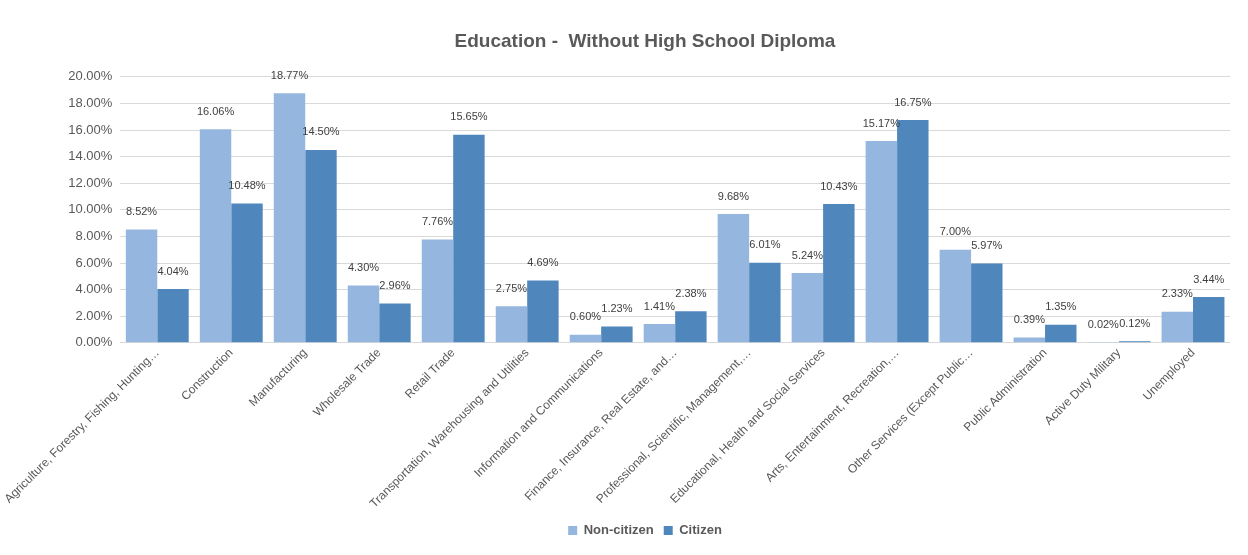 The height and width of the screenshot is (555, 1248). I want to click on y-tick-label: 2.00%, so click(94, 315).